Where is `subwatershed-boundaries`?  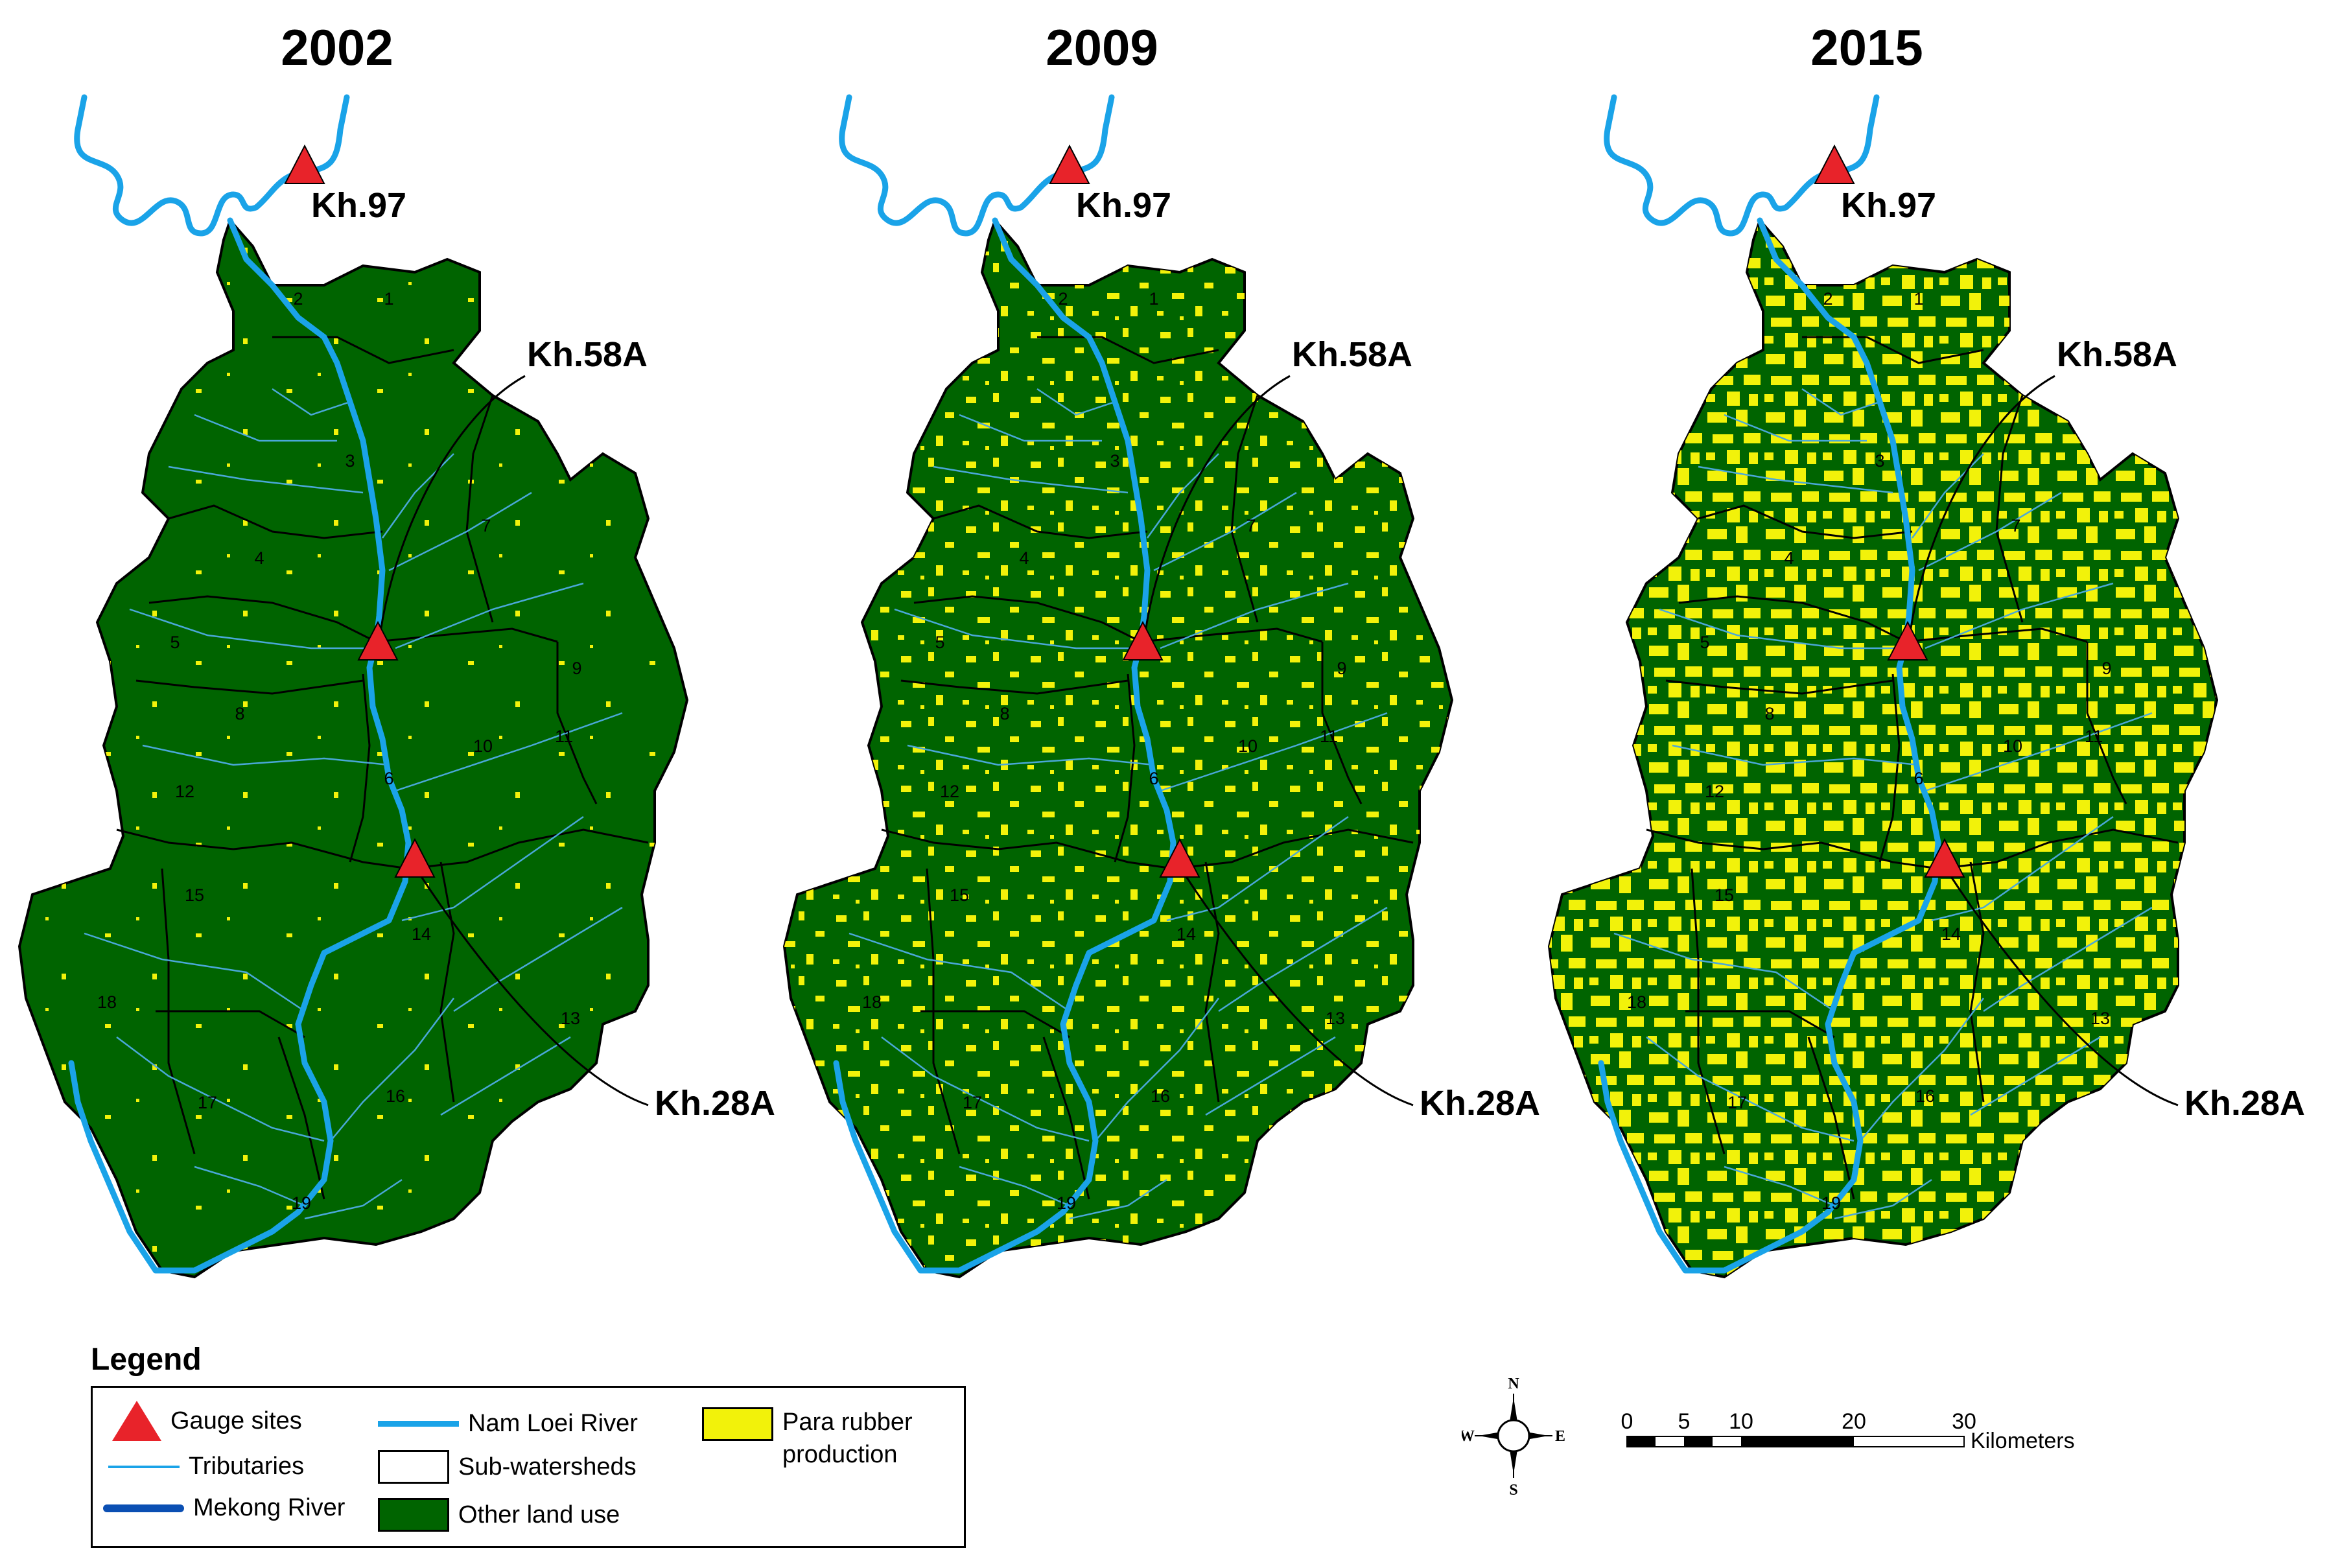
subwatershed-boundaries is located at coordinates (383, 768).